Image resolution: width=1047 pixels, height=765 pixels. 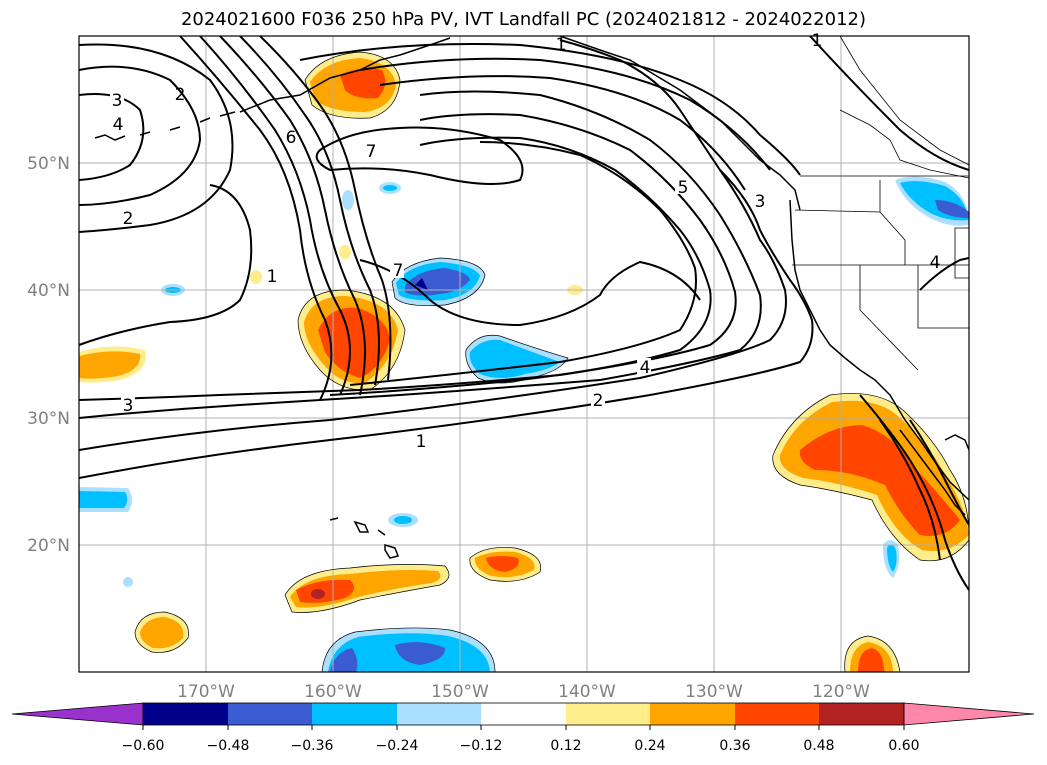 I want to click on lon-label-170w: 170°W, so click(x=206, y=692).